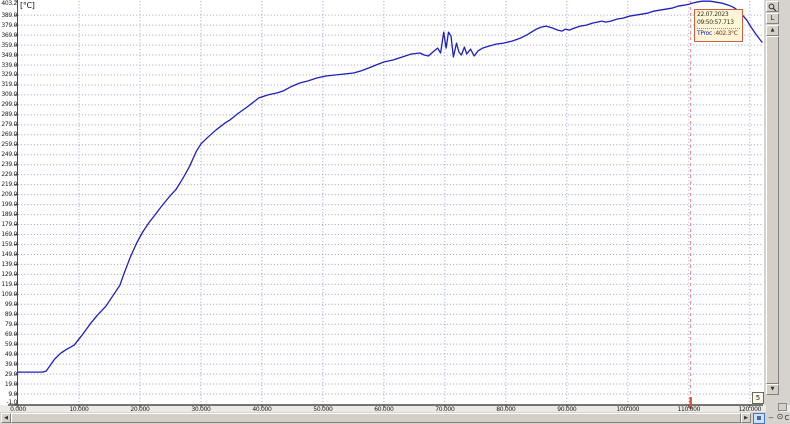 The image size is (790, 424). I want to click on horizontal-scrollbar: ◀ ▶, so click(395, 418).